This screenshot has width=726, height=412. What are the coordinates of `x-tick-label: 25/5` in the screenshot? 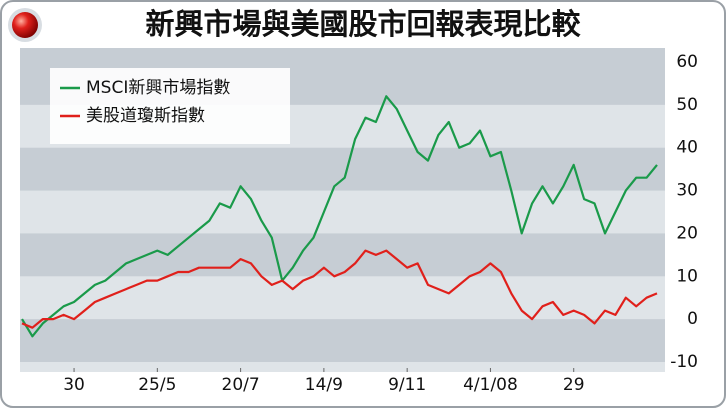 It's located at (157, 385).